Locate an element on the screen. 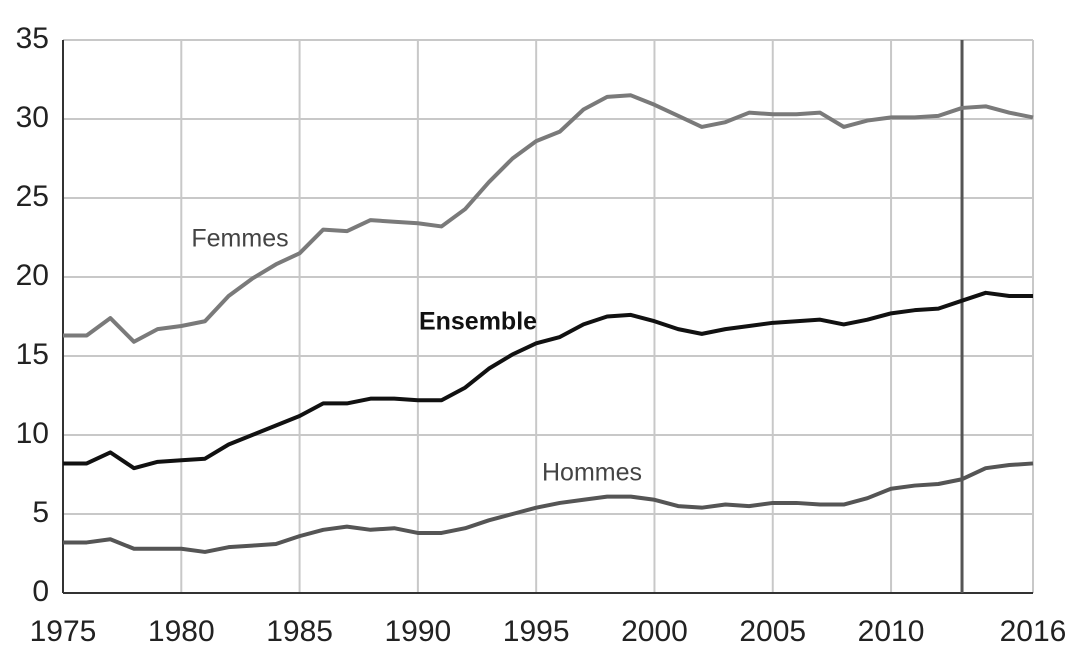  y-tick-label: 20 is located at coordinates (32, 275).